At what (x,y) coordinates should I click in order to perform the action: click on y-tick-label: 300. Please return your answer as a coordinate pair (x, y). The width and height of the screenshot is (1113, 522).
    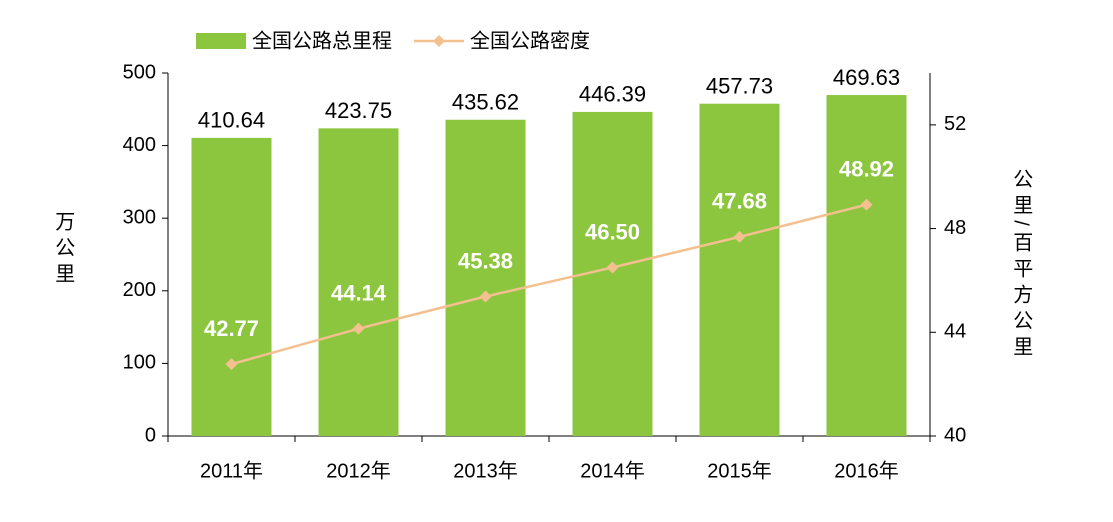
    Looking at the image, I should click on (139, 217).